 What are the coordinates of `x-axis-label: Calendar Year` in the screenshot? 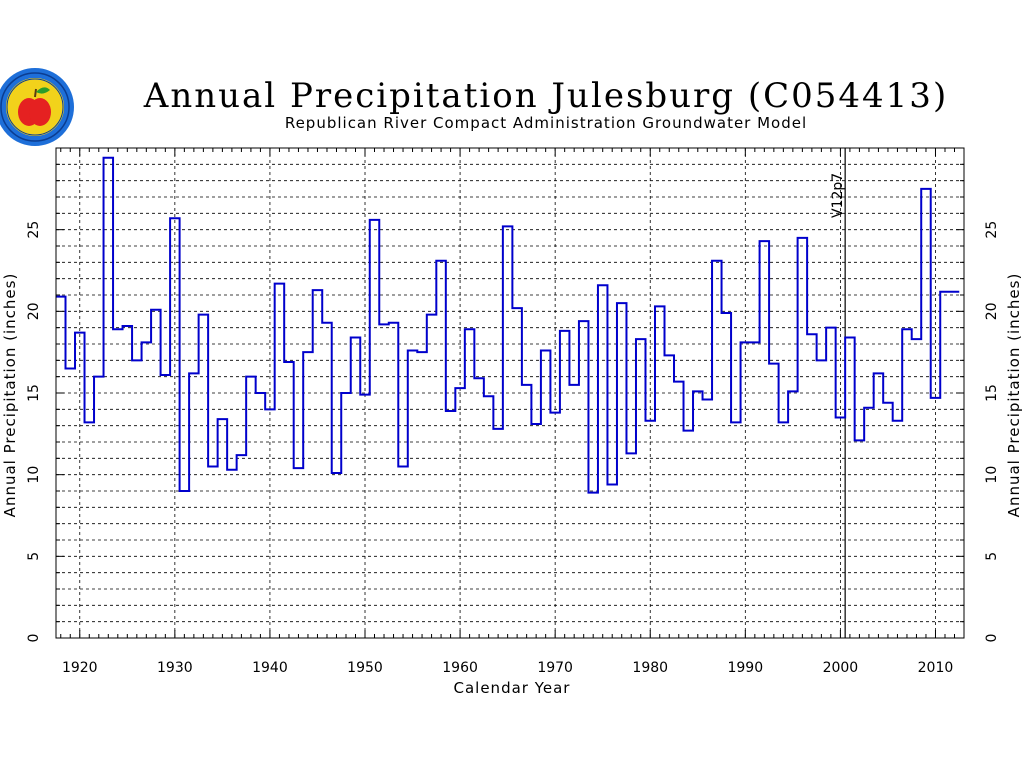 It's located at (512, 688).